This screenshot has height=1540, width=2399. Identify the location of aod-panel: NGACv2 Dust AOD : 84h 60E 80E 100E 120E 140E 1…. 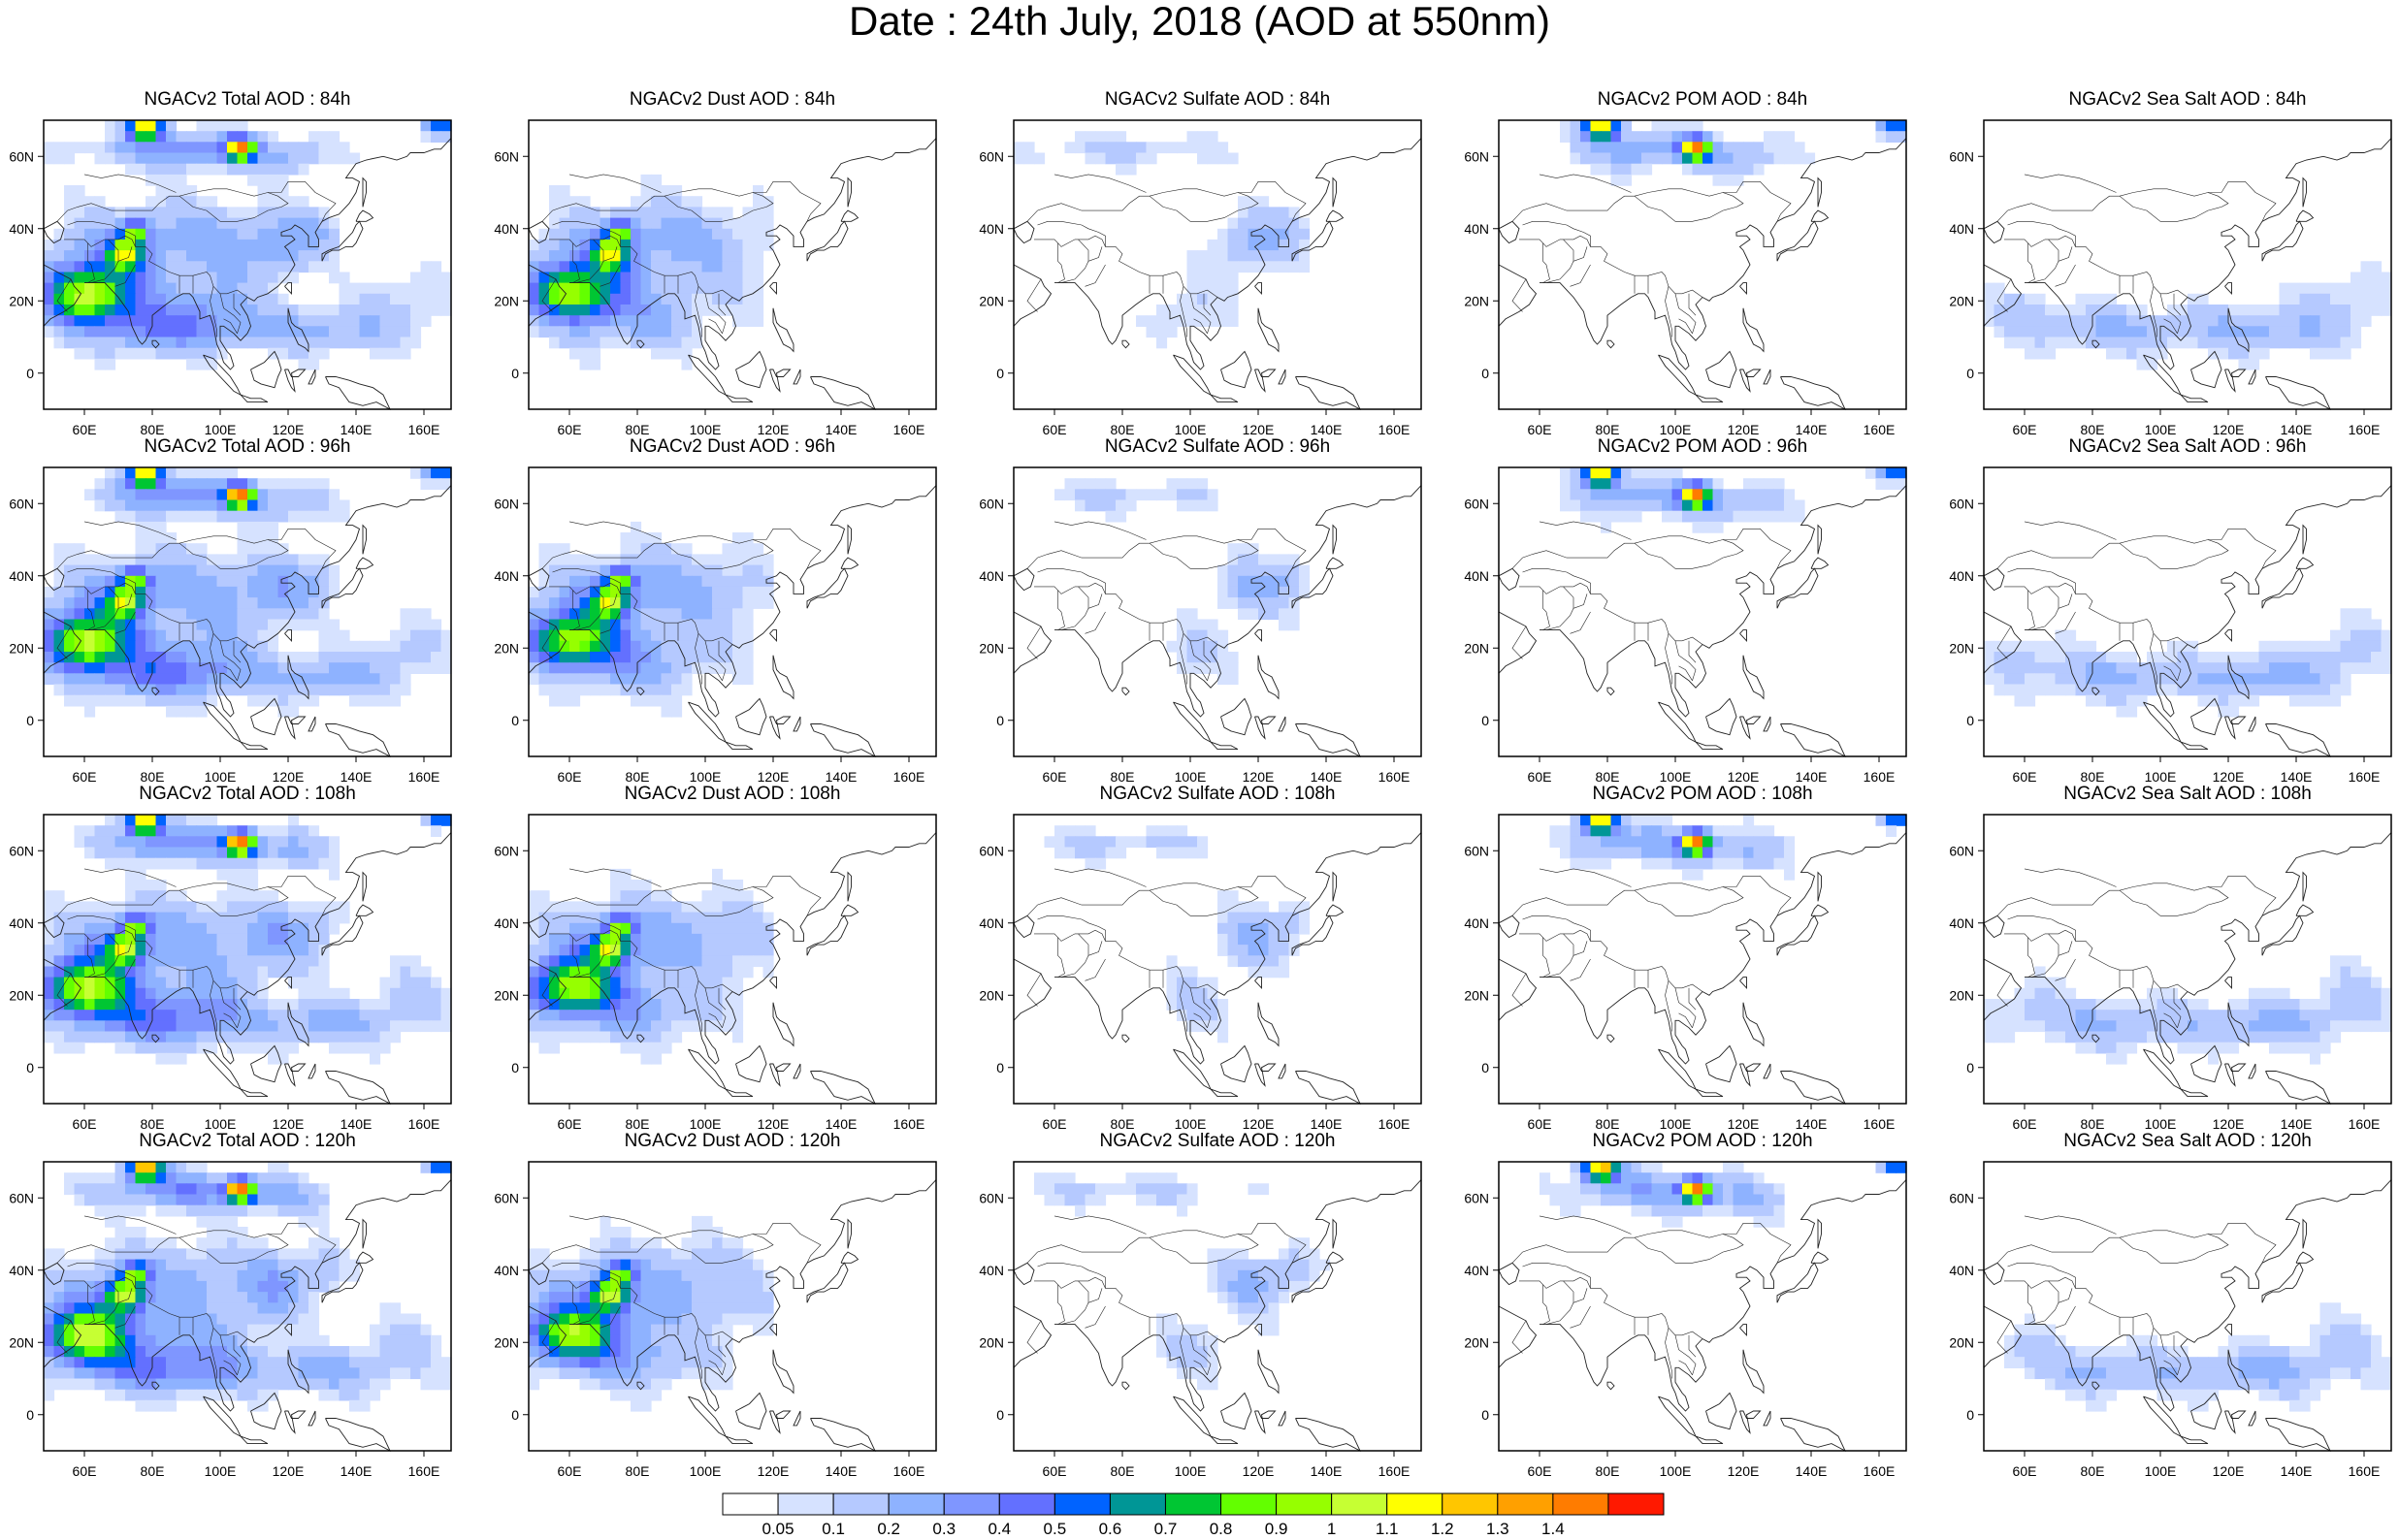
(716, 268).